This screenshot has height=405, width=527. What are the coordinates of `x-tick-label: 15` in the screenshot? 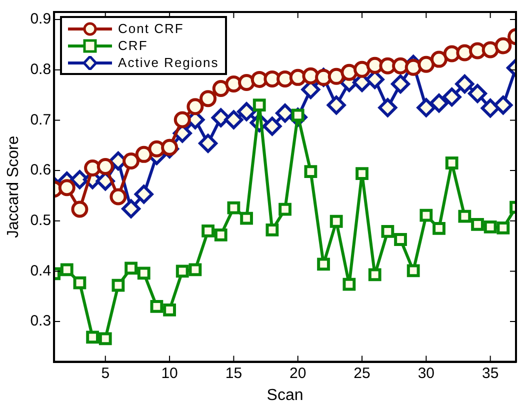 It's located at (233, 373).